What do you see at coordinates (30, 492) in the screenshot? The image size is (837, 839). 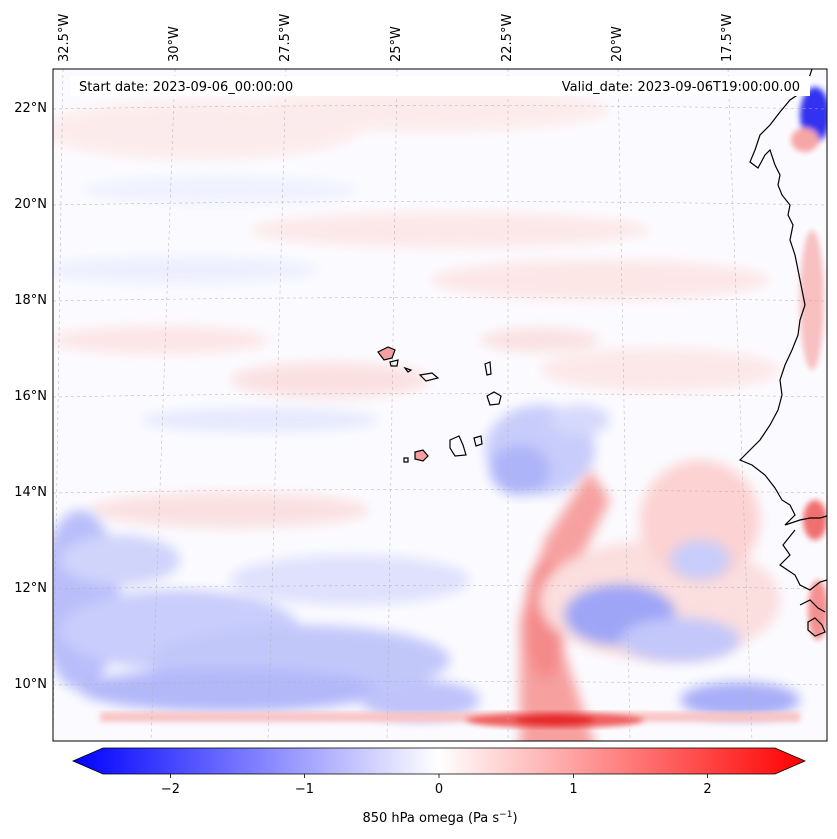 I see `lat-tick-label: 14°N` at bounding box center [30, 492].